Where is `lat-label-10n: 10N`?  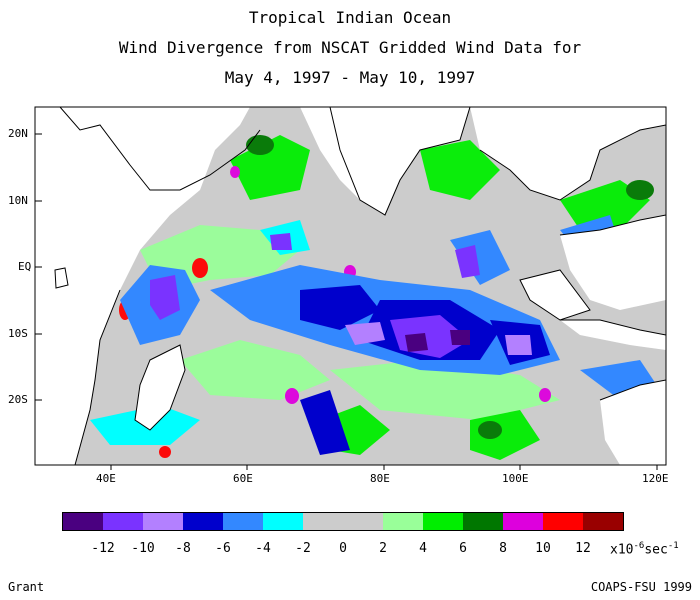 lat-label-10n: 10N is located at coordinates (18, 200).